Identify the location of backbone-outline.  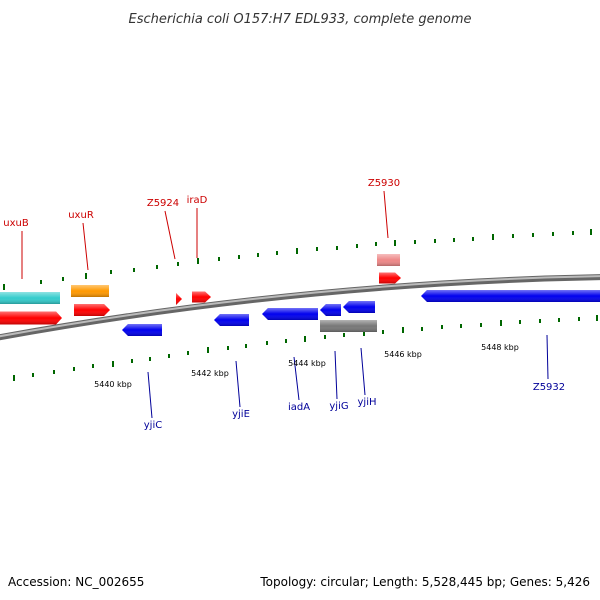
(300, 307).